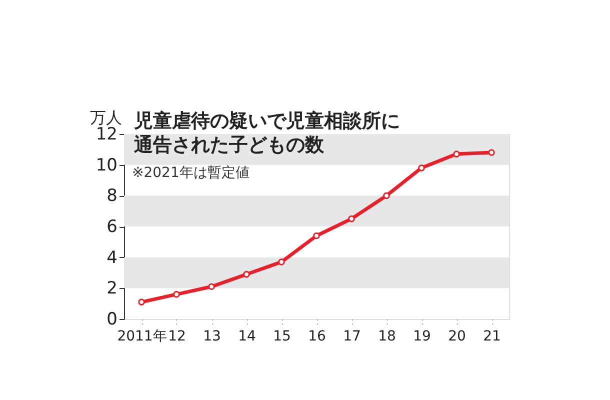  I want to click on y-axis-title: 万人, so click(106, 117).